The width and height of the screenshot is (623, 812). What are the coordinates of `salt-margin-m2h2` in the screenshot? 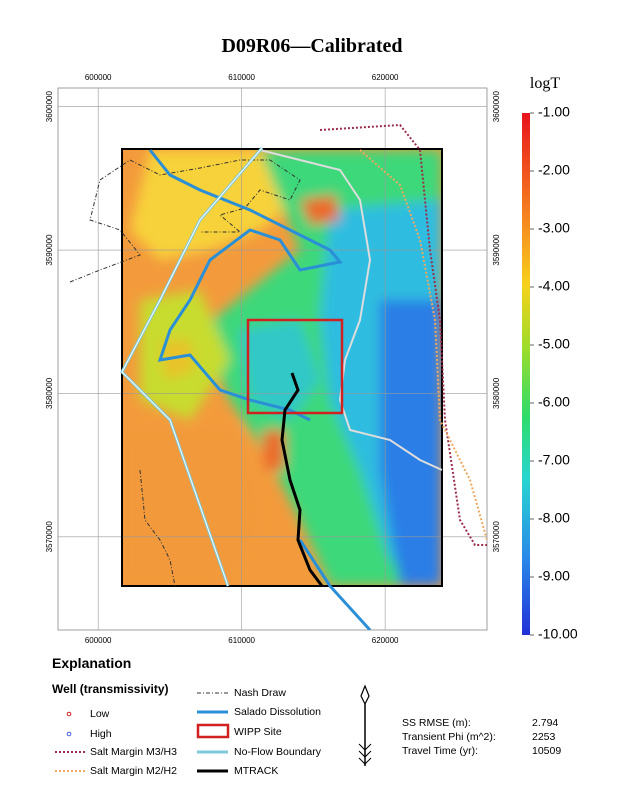 It's located at (423, 345).